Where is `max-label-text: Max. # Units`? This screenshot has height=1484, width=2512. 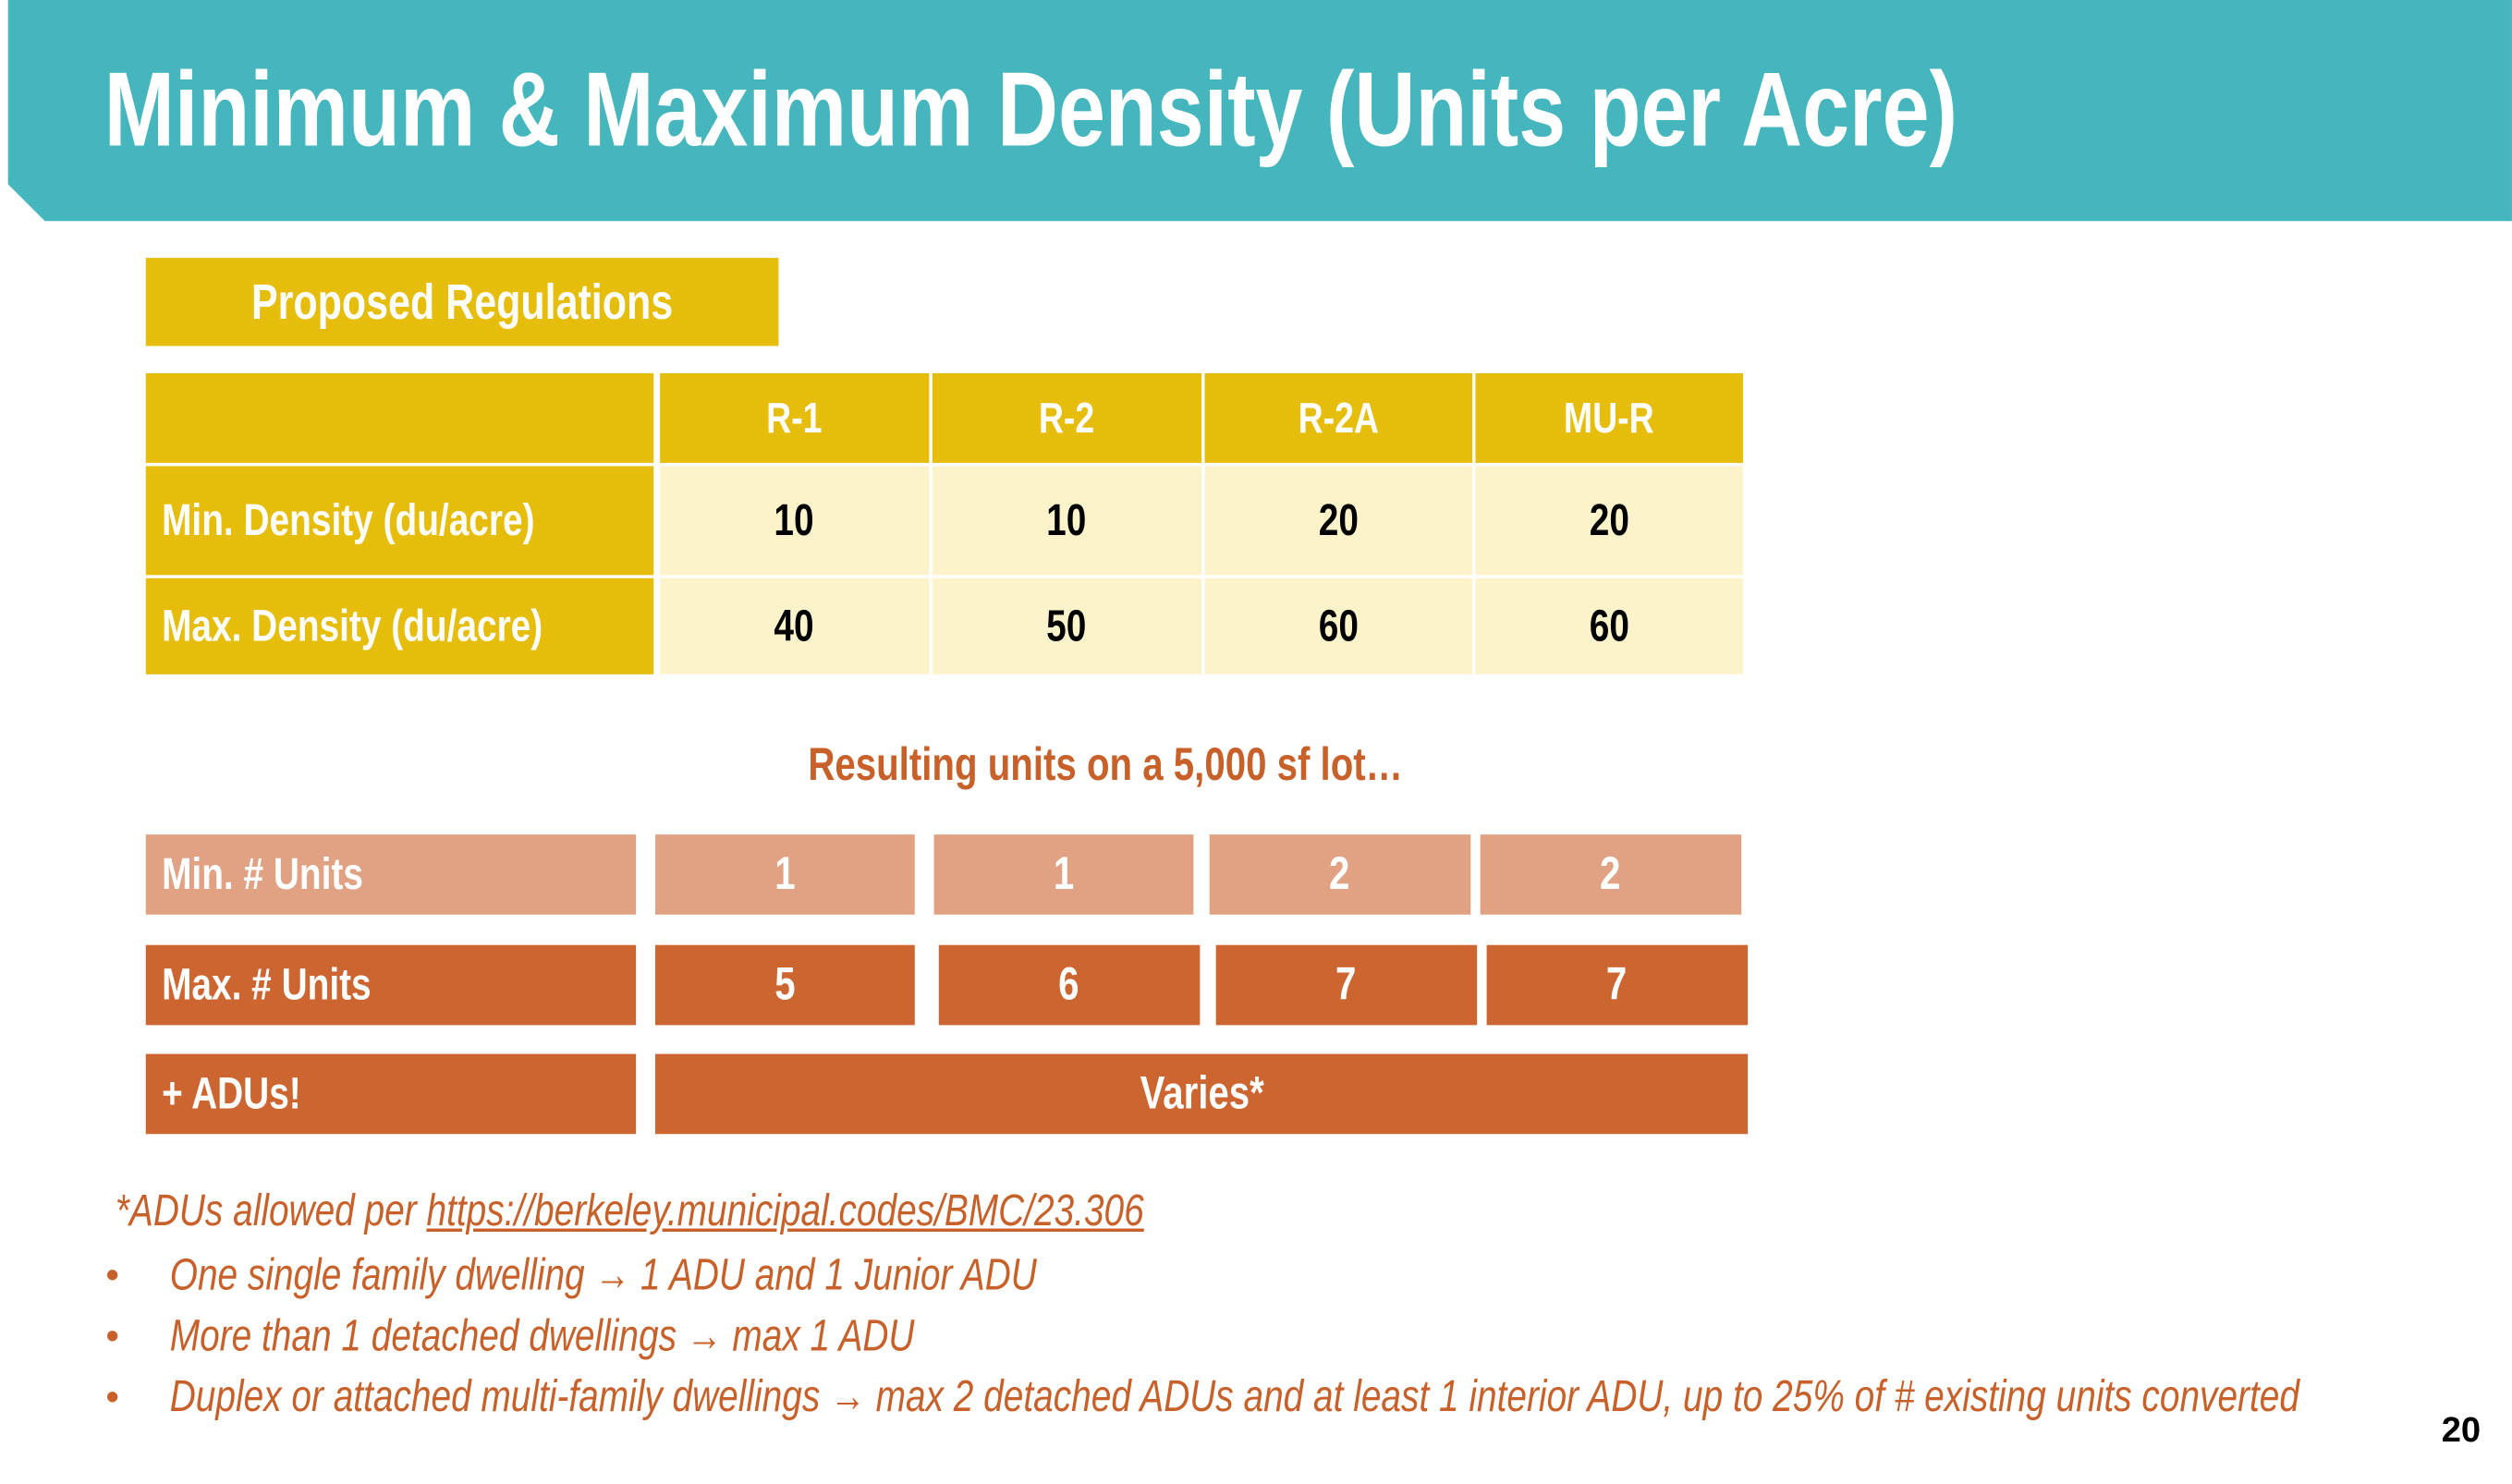 max-label-text: Max. # Units is located at coordinates (267, 984).